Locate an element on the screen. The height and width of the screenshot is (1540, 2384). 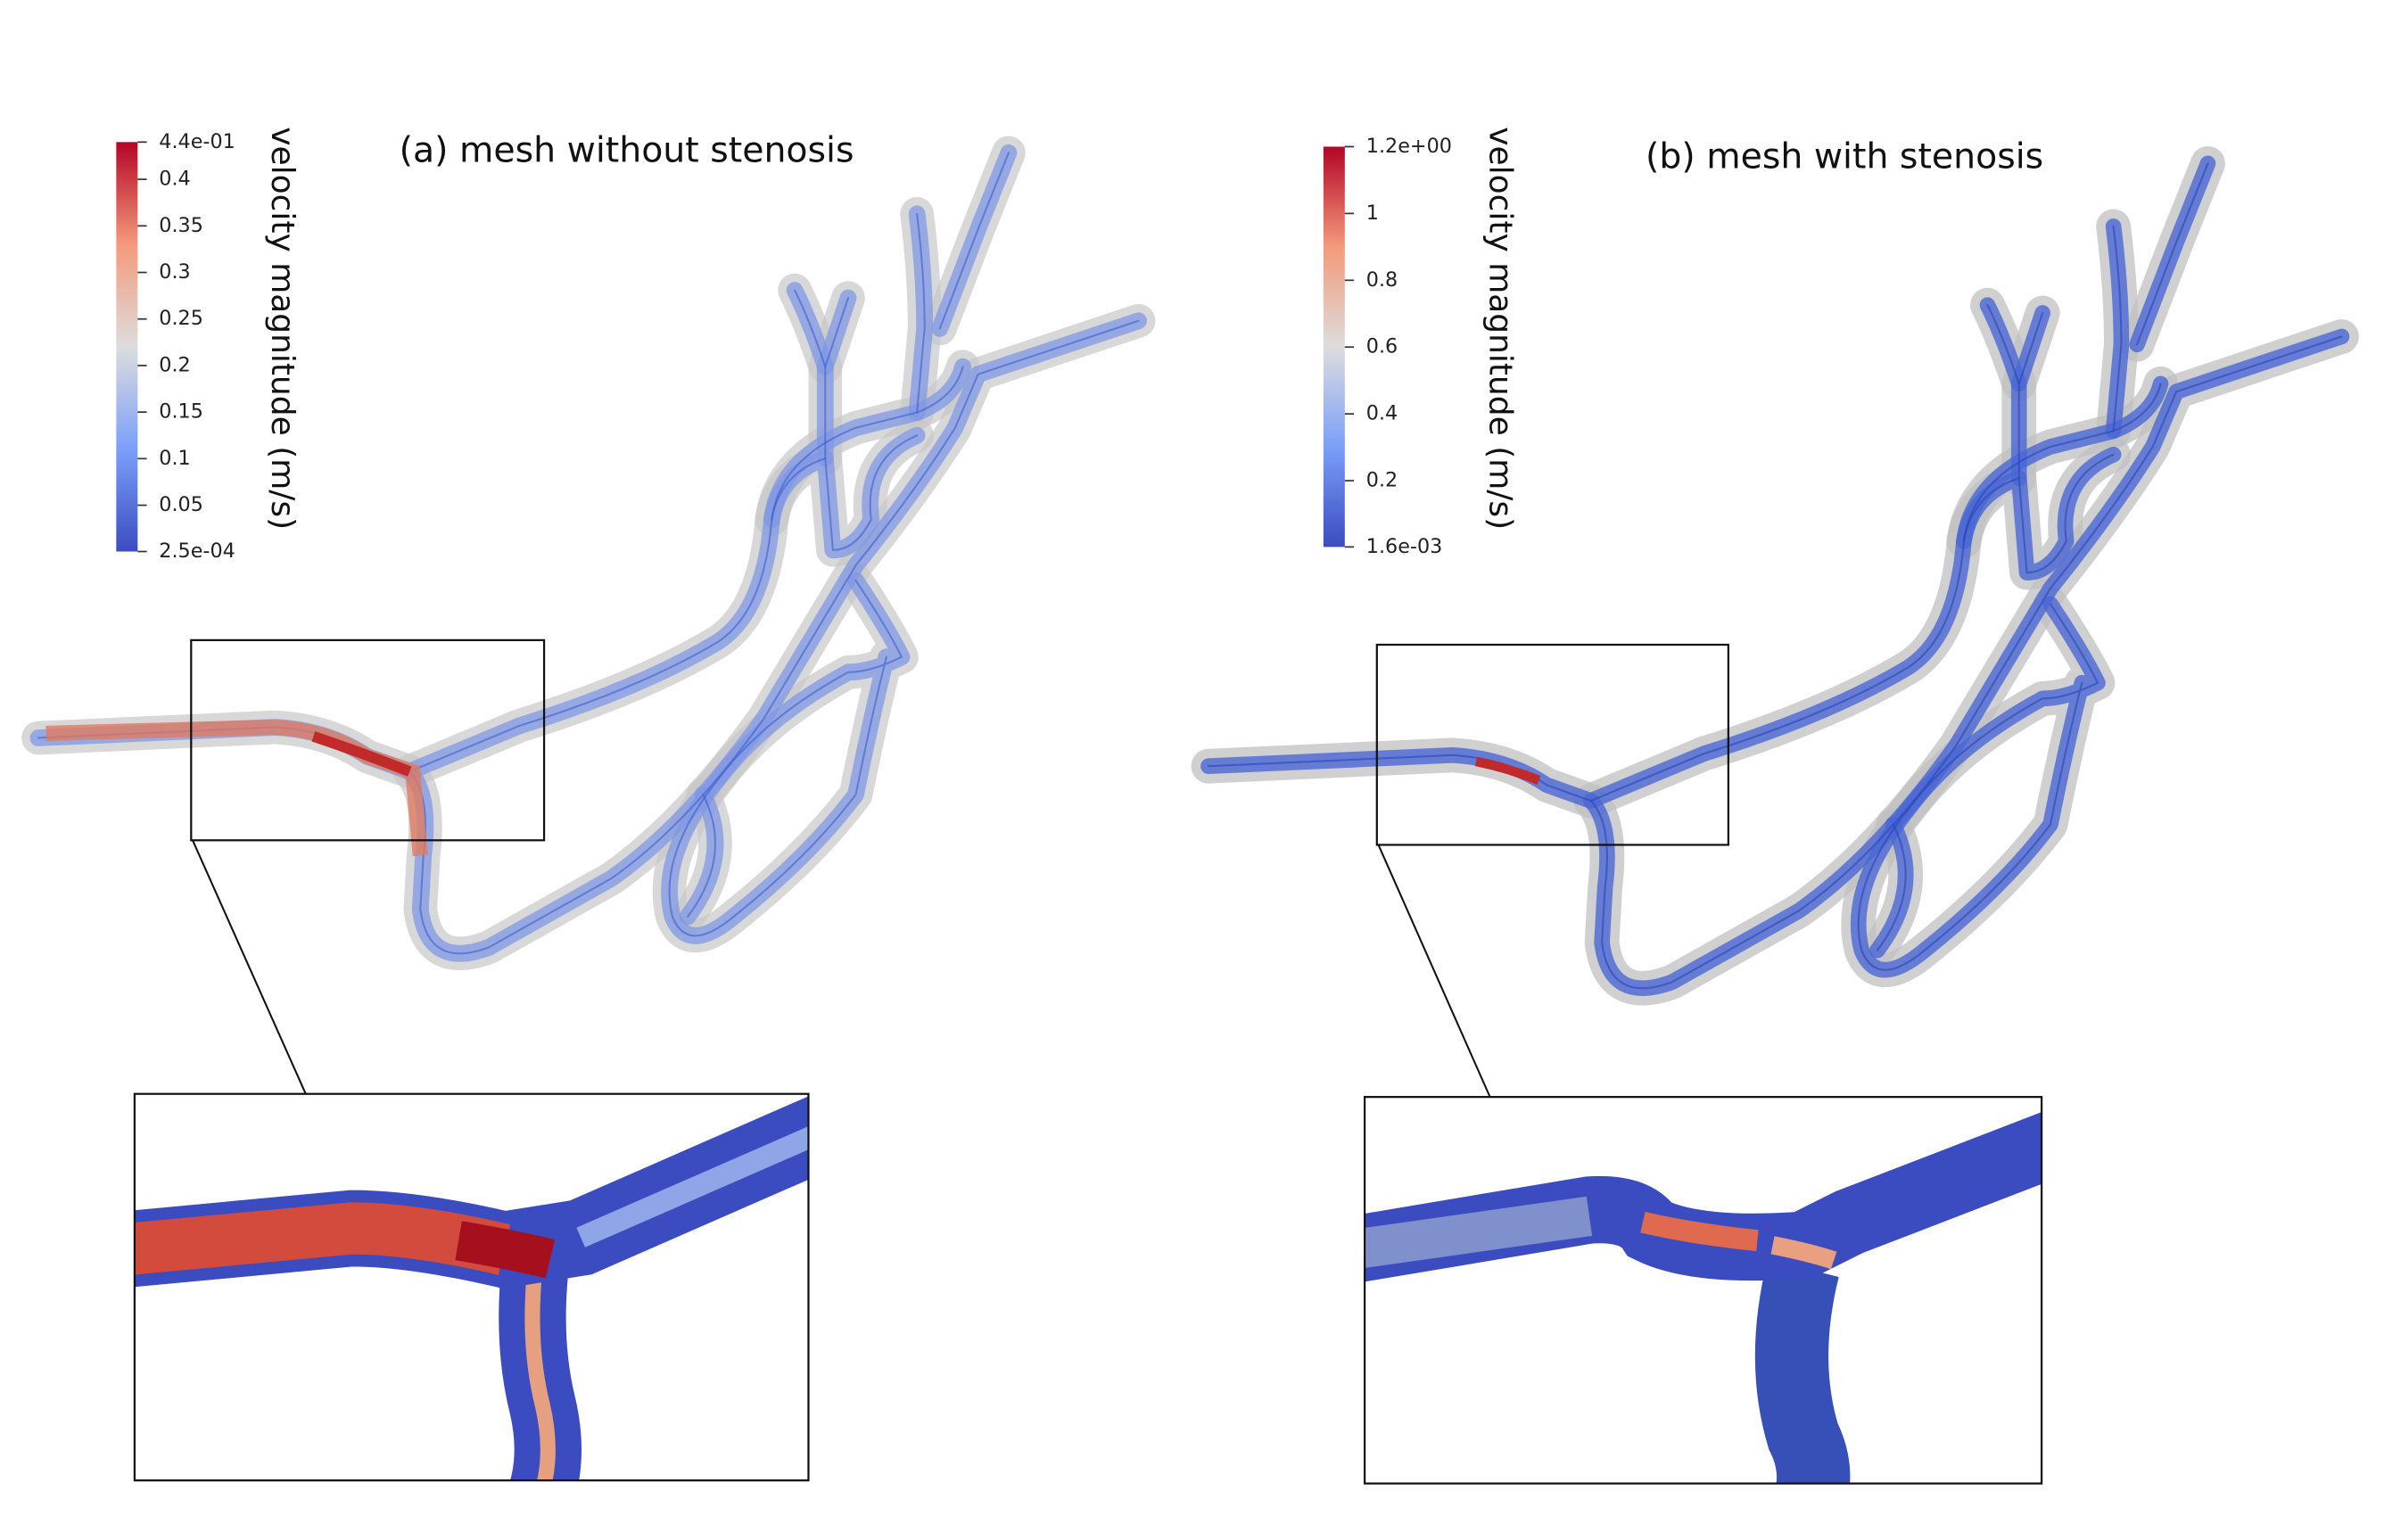
colorbar-tick-label: 1.6e-03 is located at coordinates (1404, 546).